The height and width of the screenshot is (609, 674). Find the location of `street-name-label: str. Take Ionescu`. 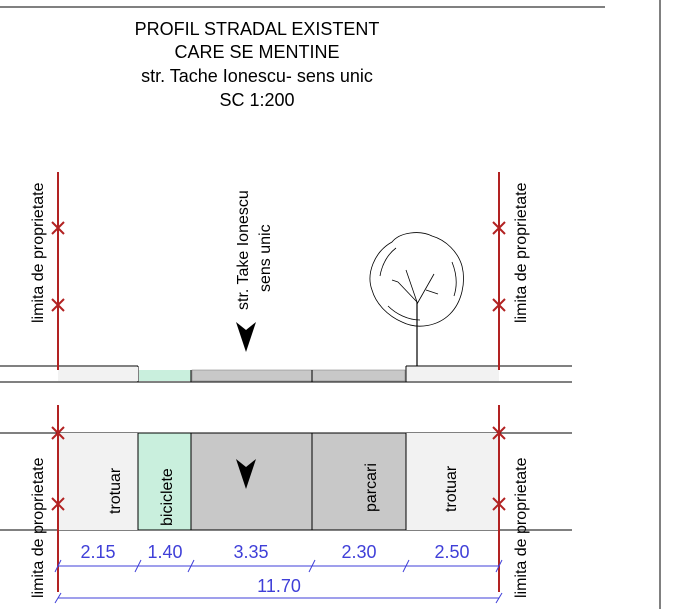

street-name-label: str. Take Ionescu is located at coordinates (243, 250).